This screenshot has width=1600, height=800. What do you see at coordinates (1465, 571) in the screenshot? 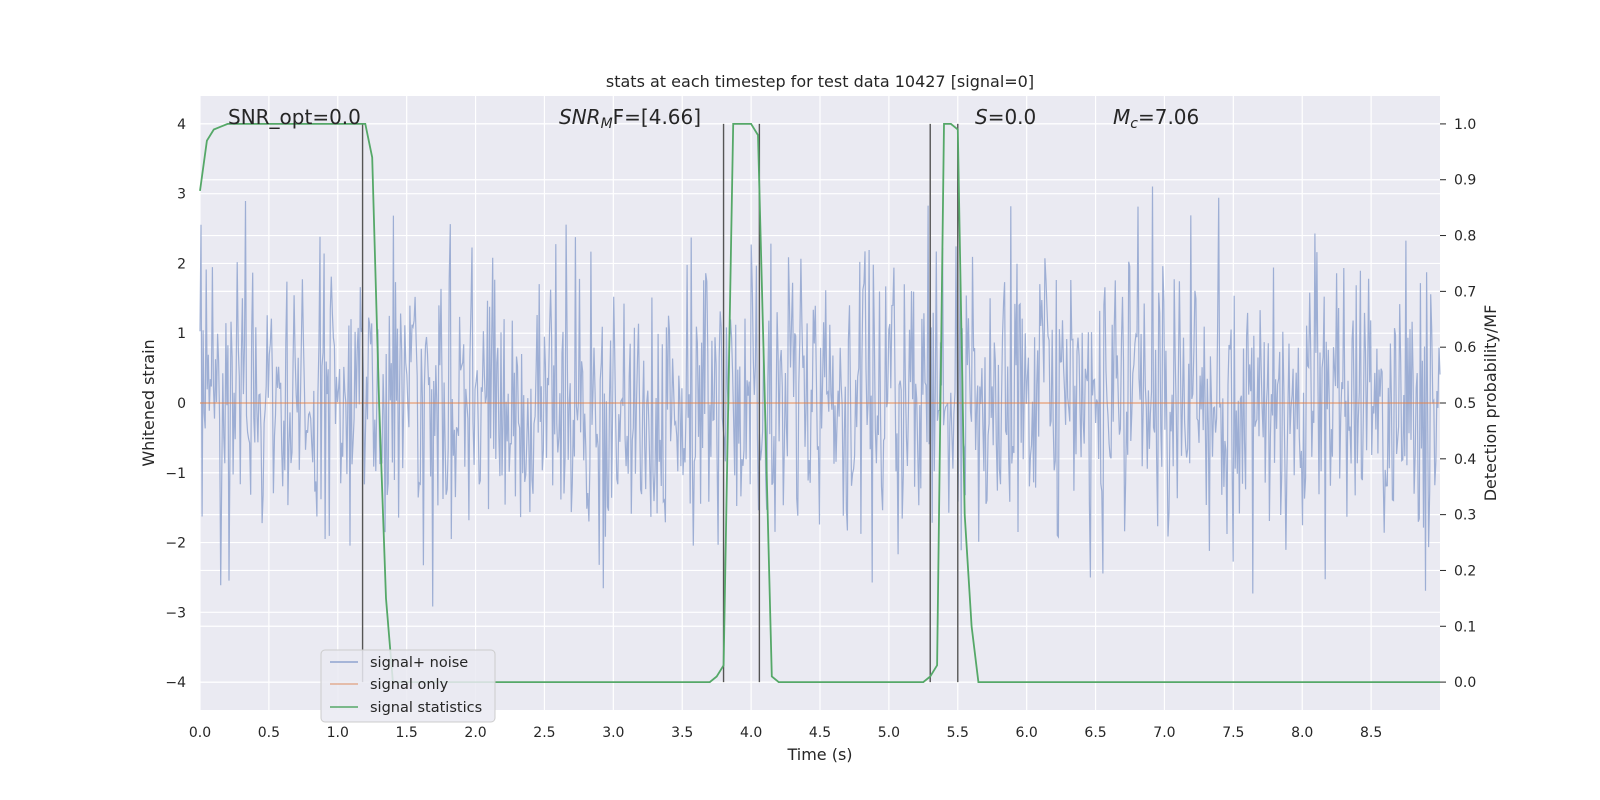
I see `y-right-tick-label: 0.2` at bounding box center [1465, 571].